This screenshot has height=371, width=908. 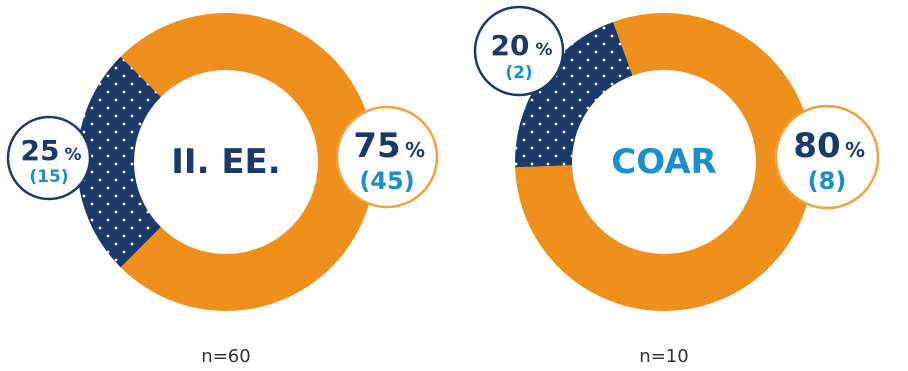 I want to click on bubble-secondary-coar: 20 % (2), so click(x=519, y=51).